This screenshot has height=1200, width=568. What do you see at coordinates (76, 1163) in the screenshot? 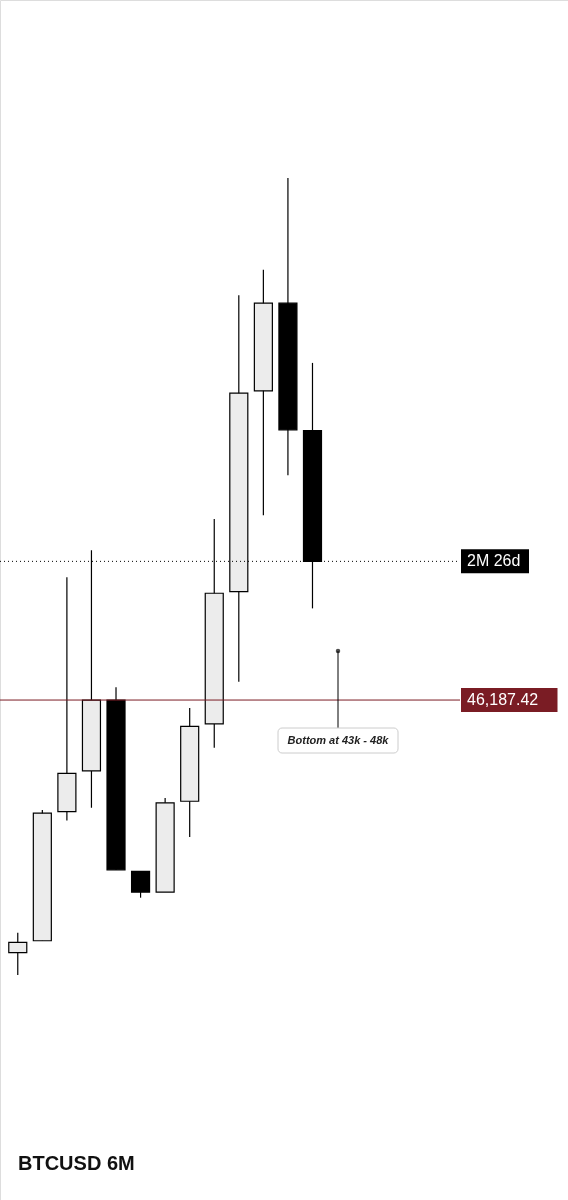
I see `text: BTCUSD 6M` at bounding box center [76, 1163].